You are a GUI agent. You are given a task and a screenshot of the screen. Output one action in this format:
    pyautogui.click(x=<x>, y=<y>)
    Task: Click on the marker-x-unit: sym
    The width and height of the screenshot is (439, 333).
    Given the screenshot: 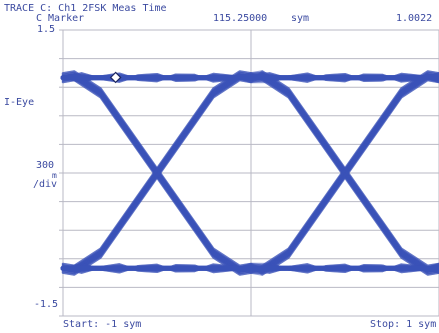 What is the action you would take?
    pyautogui.click(x=300, y=18)
    